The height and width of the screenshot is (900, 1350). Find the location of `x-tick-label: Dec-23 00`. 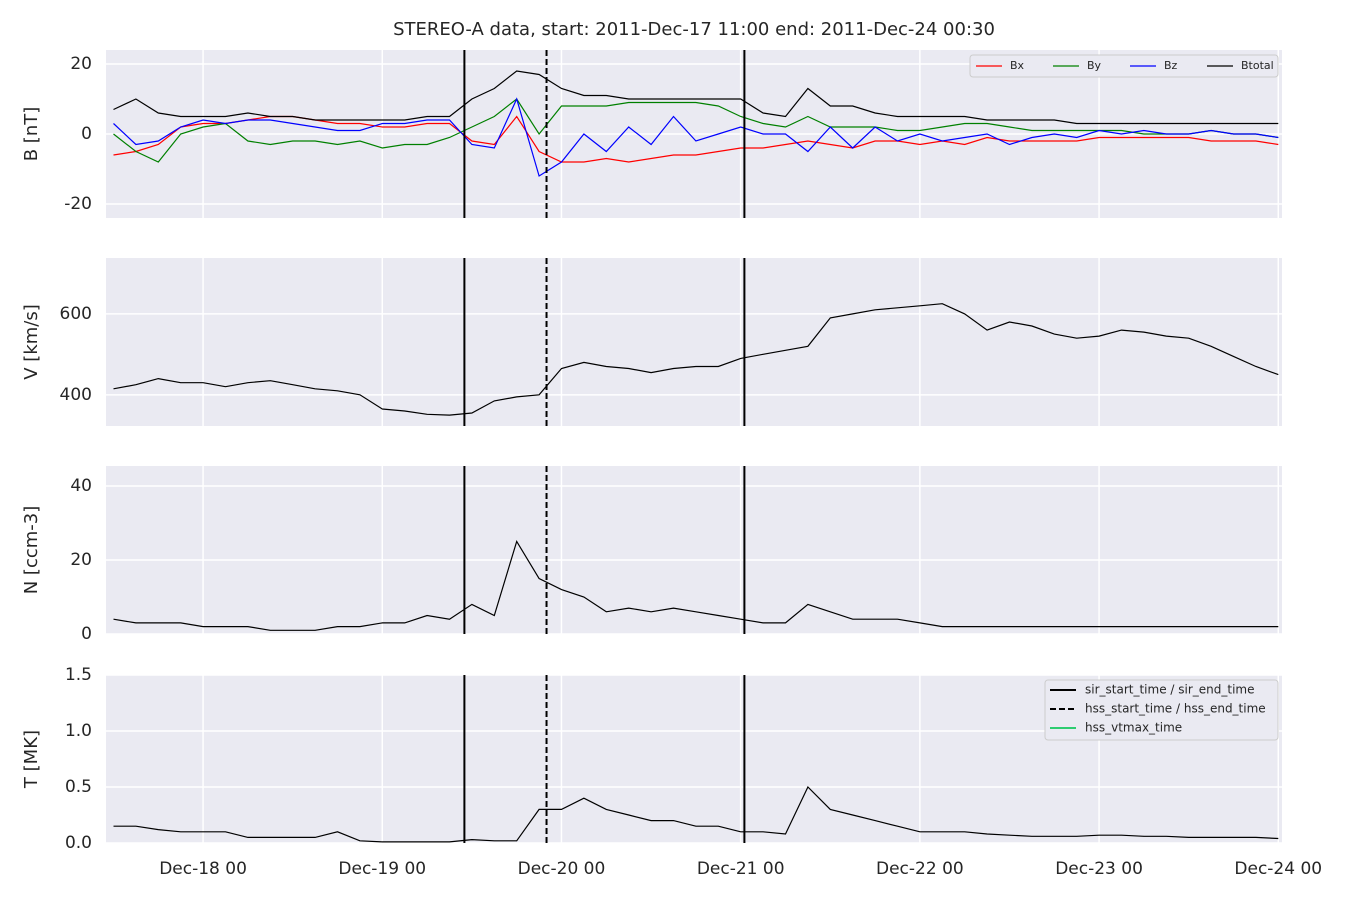

x-tick-label: Dec-23 00 is located at coordinates (1099, 869).